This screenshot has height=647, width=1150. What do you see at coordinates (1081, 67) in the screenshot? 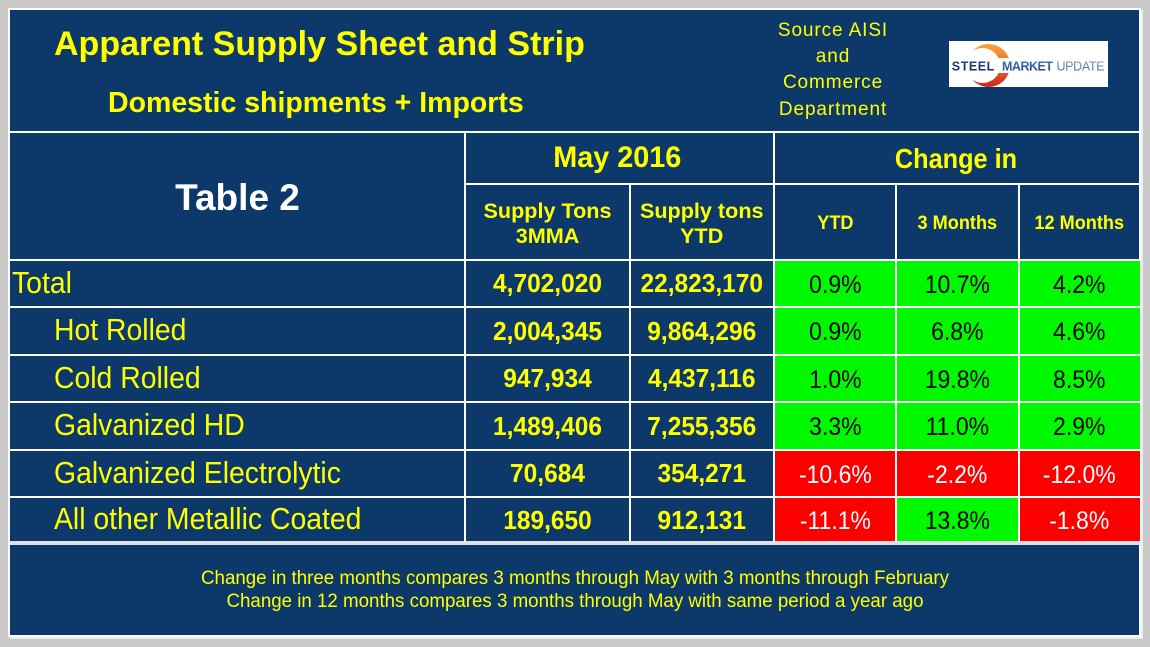
I see `svg-text: UPDATE` at bounding box center [1081, 67].